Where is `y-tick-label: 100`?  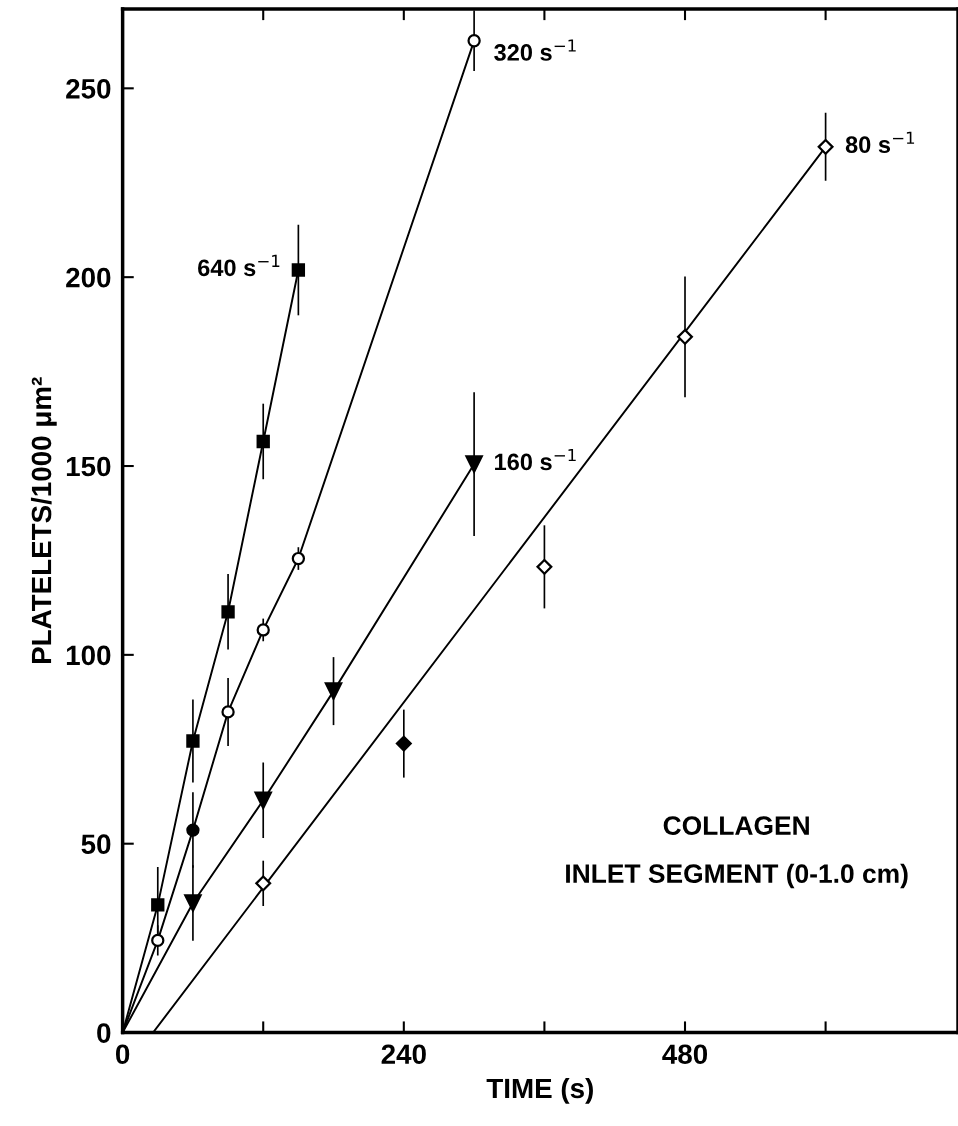
y-tick-label: 100 is located at coordinates (88, 655).